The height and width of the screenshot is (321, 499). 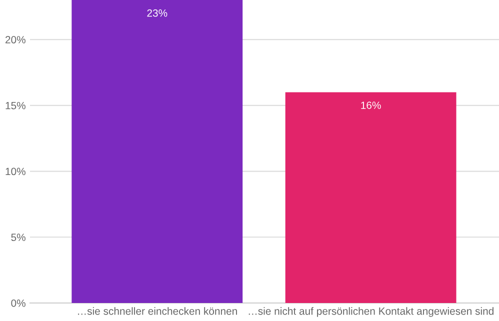 I want to click on x-tick-label: …sie schneller einchecken können, so click(x=157, y=311).